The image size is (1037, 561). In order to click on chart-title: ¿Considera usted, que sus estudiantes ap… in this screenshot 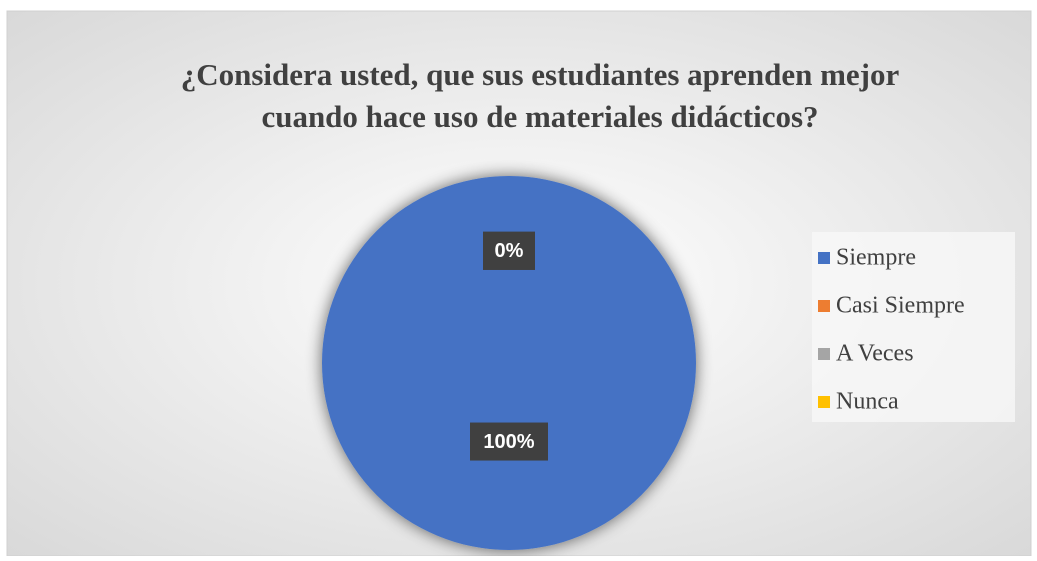, I will do `click(540, 95)`.